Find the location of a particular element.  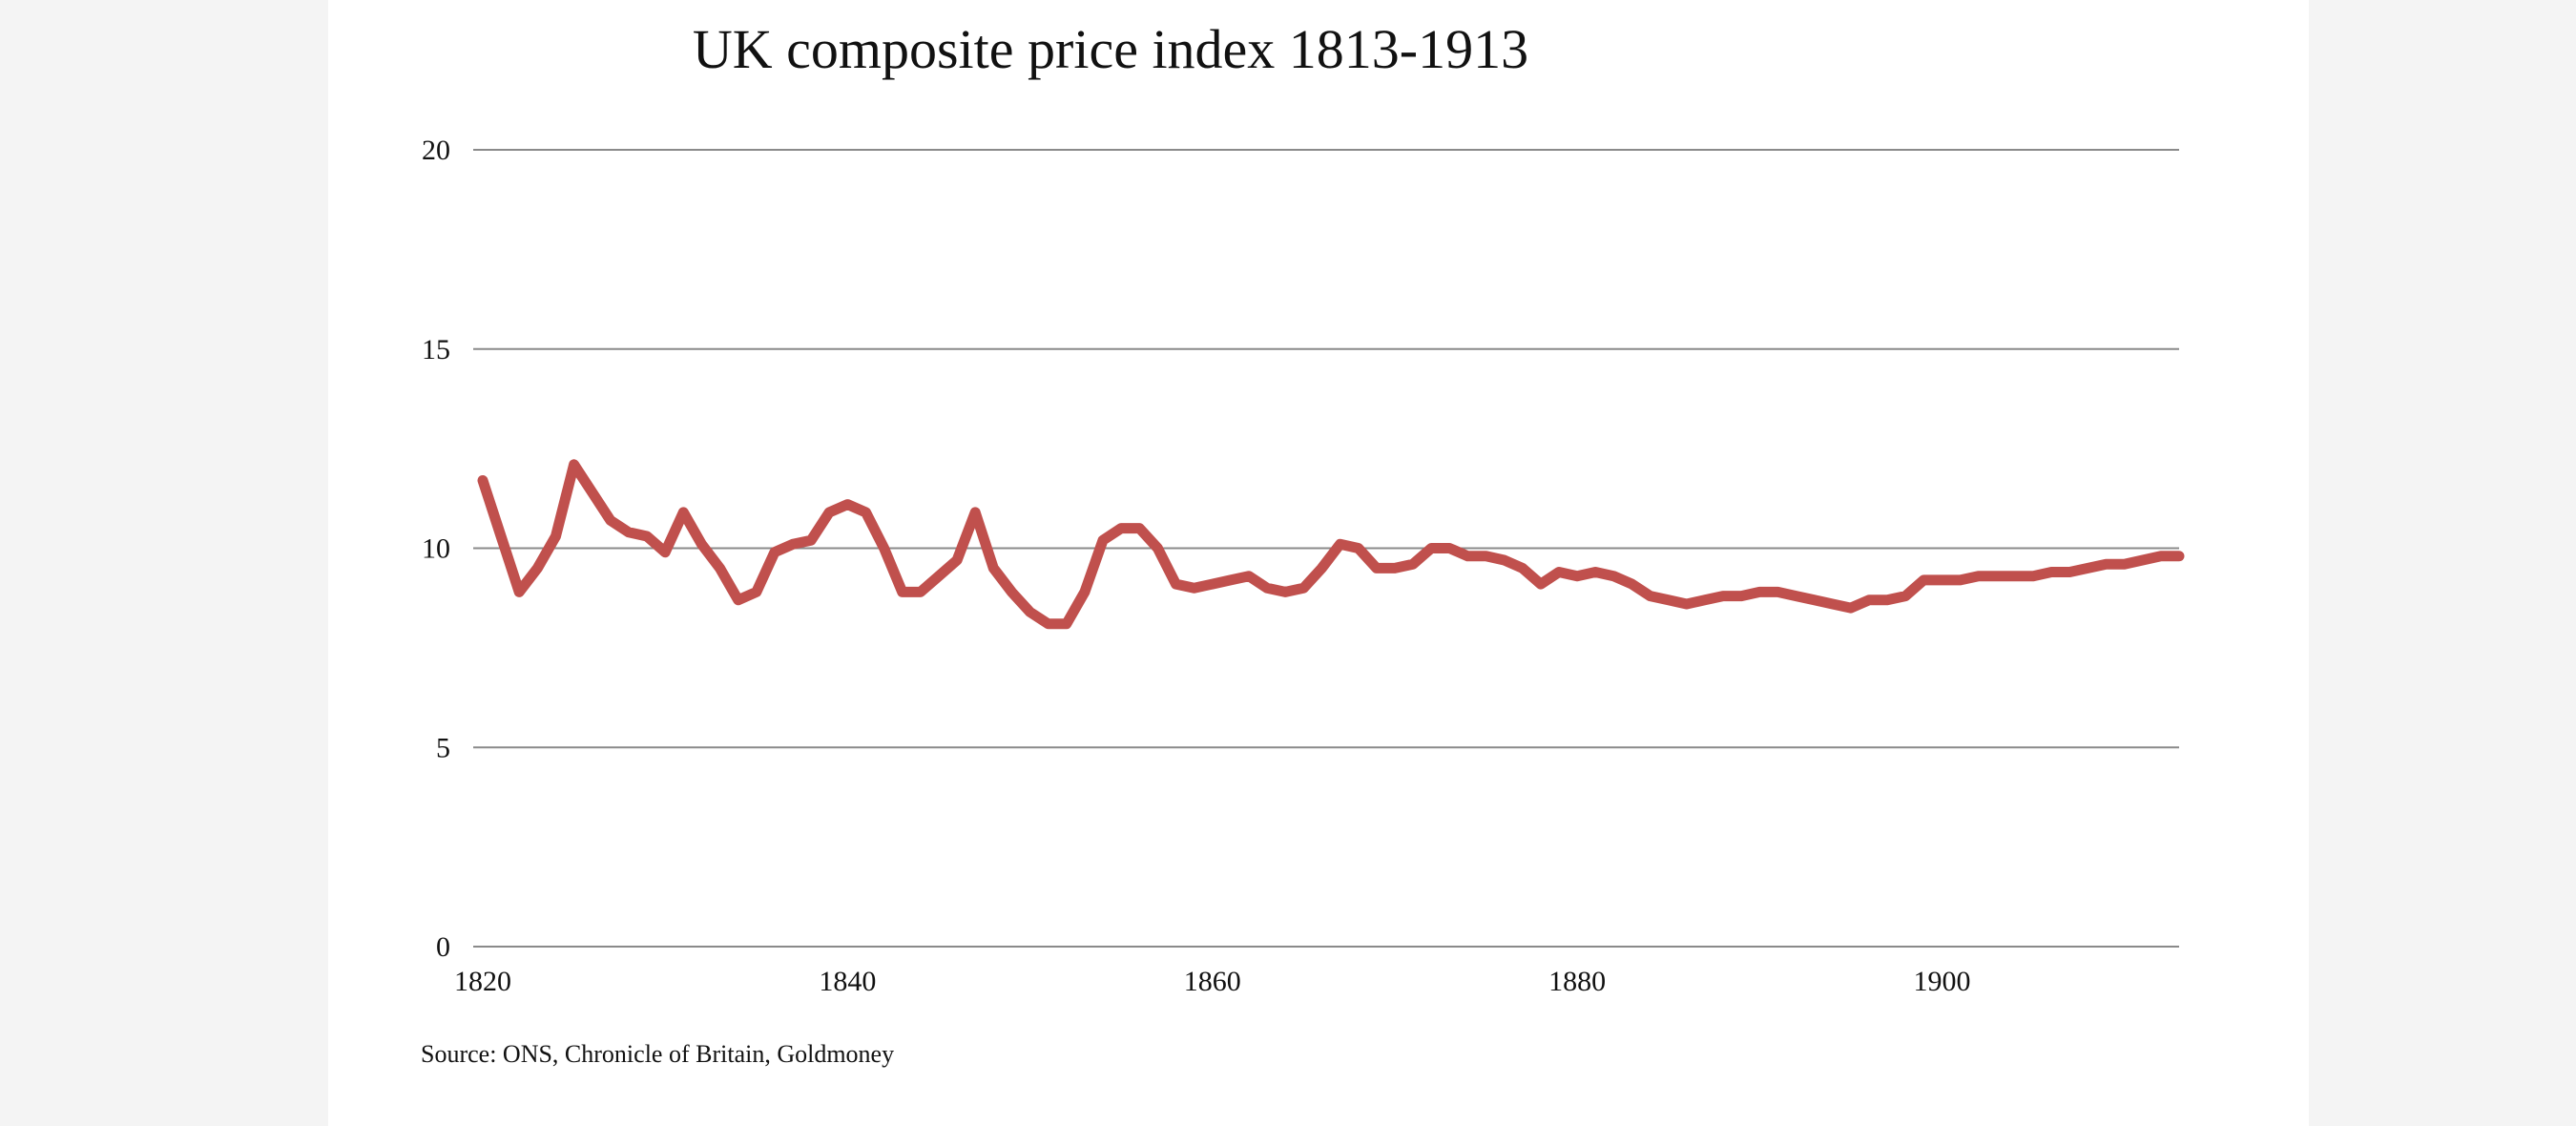

y-axis-ticks: 0 5 10 15 20 is located at coordinates (436, 549).